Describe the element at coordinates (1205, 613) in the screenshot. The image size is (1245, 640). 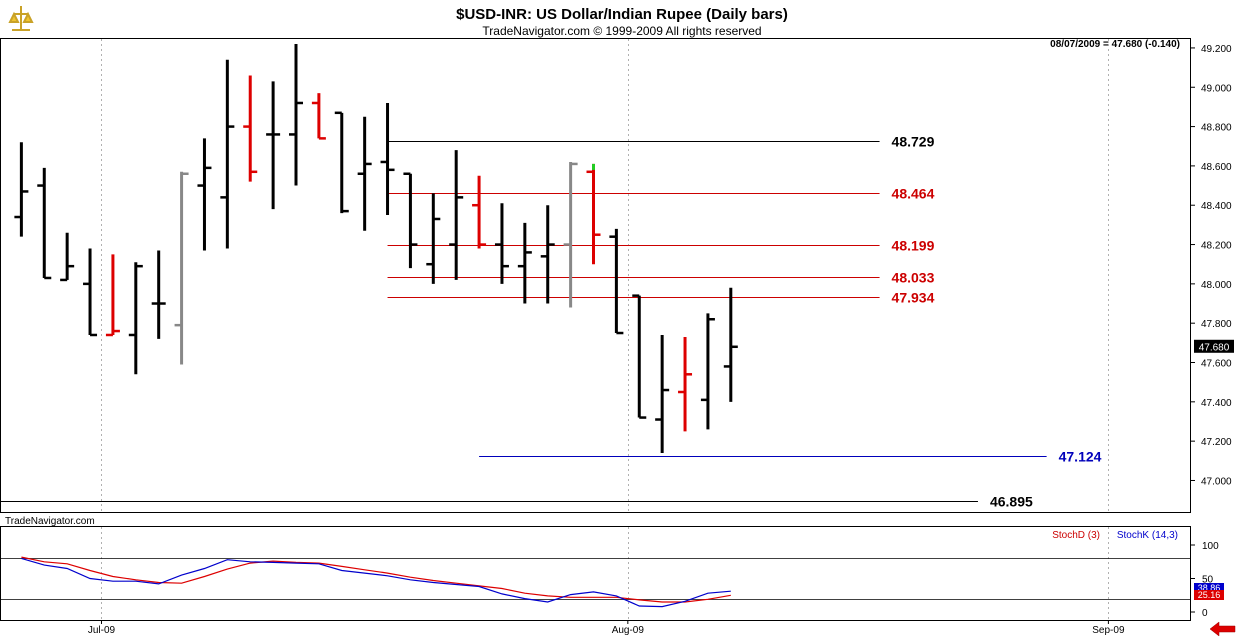
I see `stoch-y-tick-label-2: 0` at that location.